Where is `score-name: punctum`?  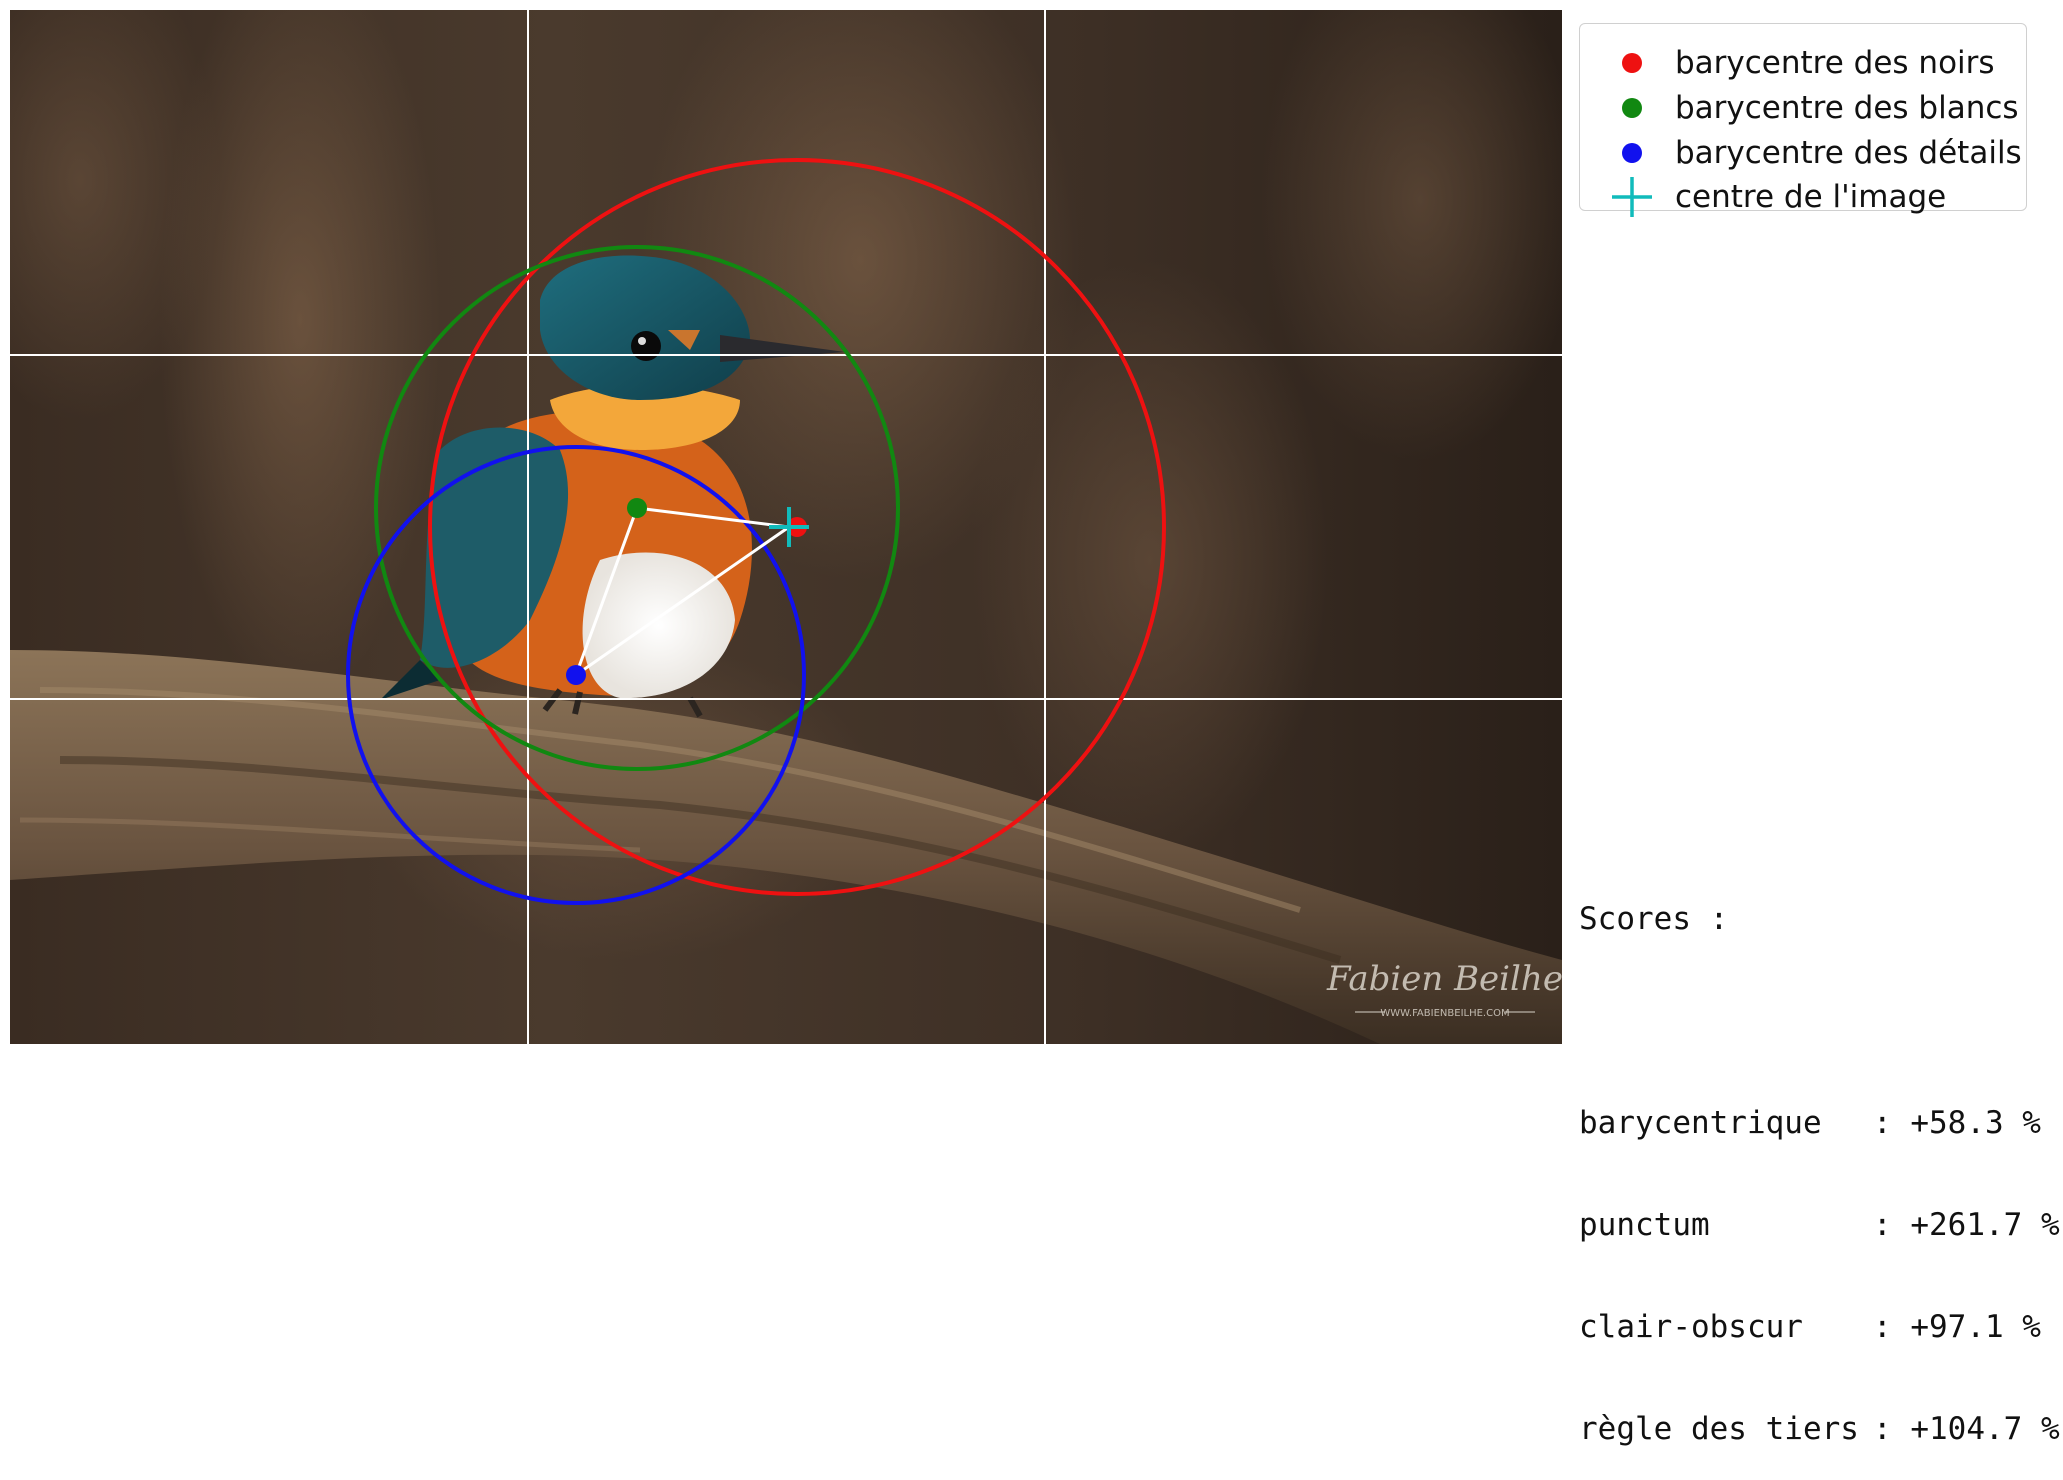 score-name: punctum is located at coordinates (1644, 1225).